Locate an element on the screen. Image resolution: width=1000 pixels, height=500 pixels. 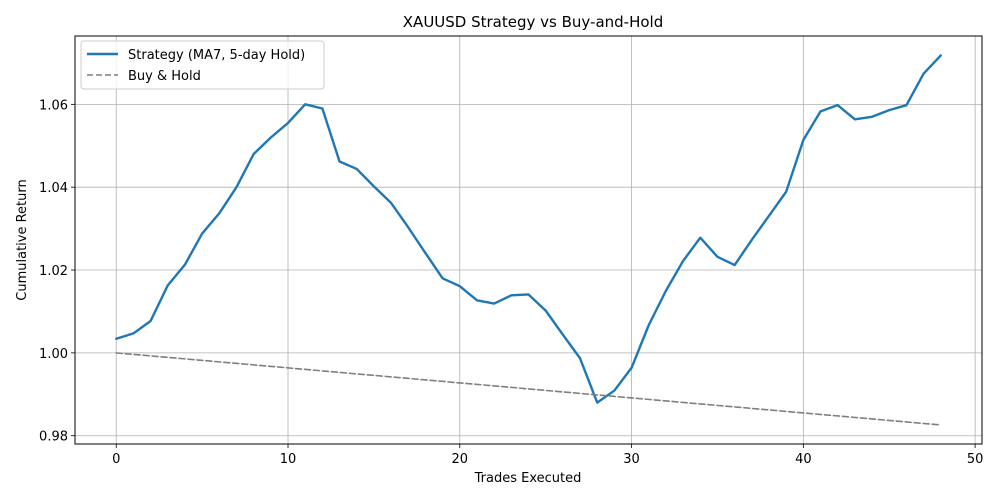
y-tick-label: 1.06 is located at coordinates (53, 105).